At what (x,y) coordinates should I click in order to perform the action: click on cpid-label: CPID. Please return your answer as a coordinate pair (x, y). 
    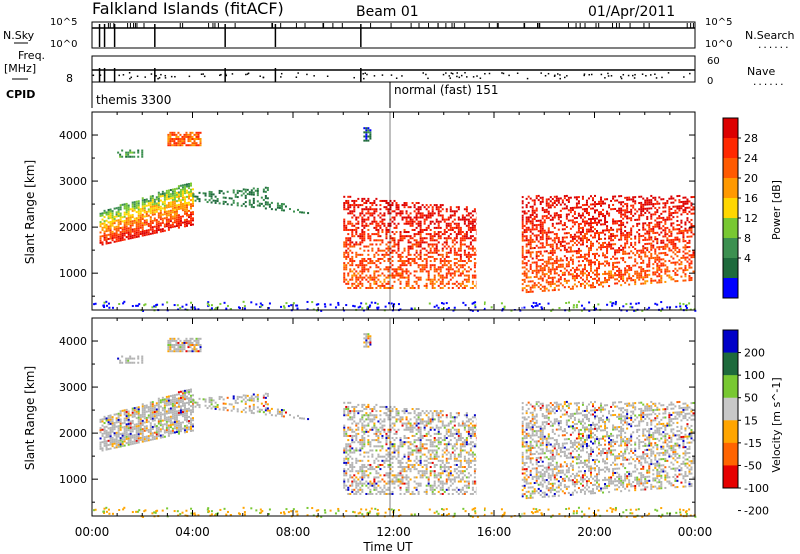
    Looking at the image, I should click on (20, 94).